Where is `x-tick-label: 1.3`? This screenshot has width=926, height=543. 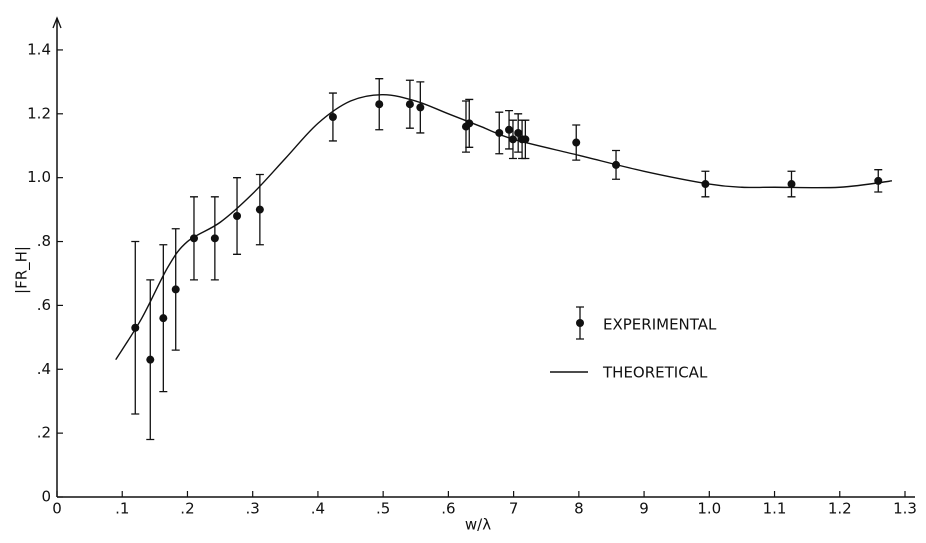
x-tick-label: 1.3 is located at coordinates (905, 509).